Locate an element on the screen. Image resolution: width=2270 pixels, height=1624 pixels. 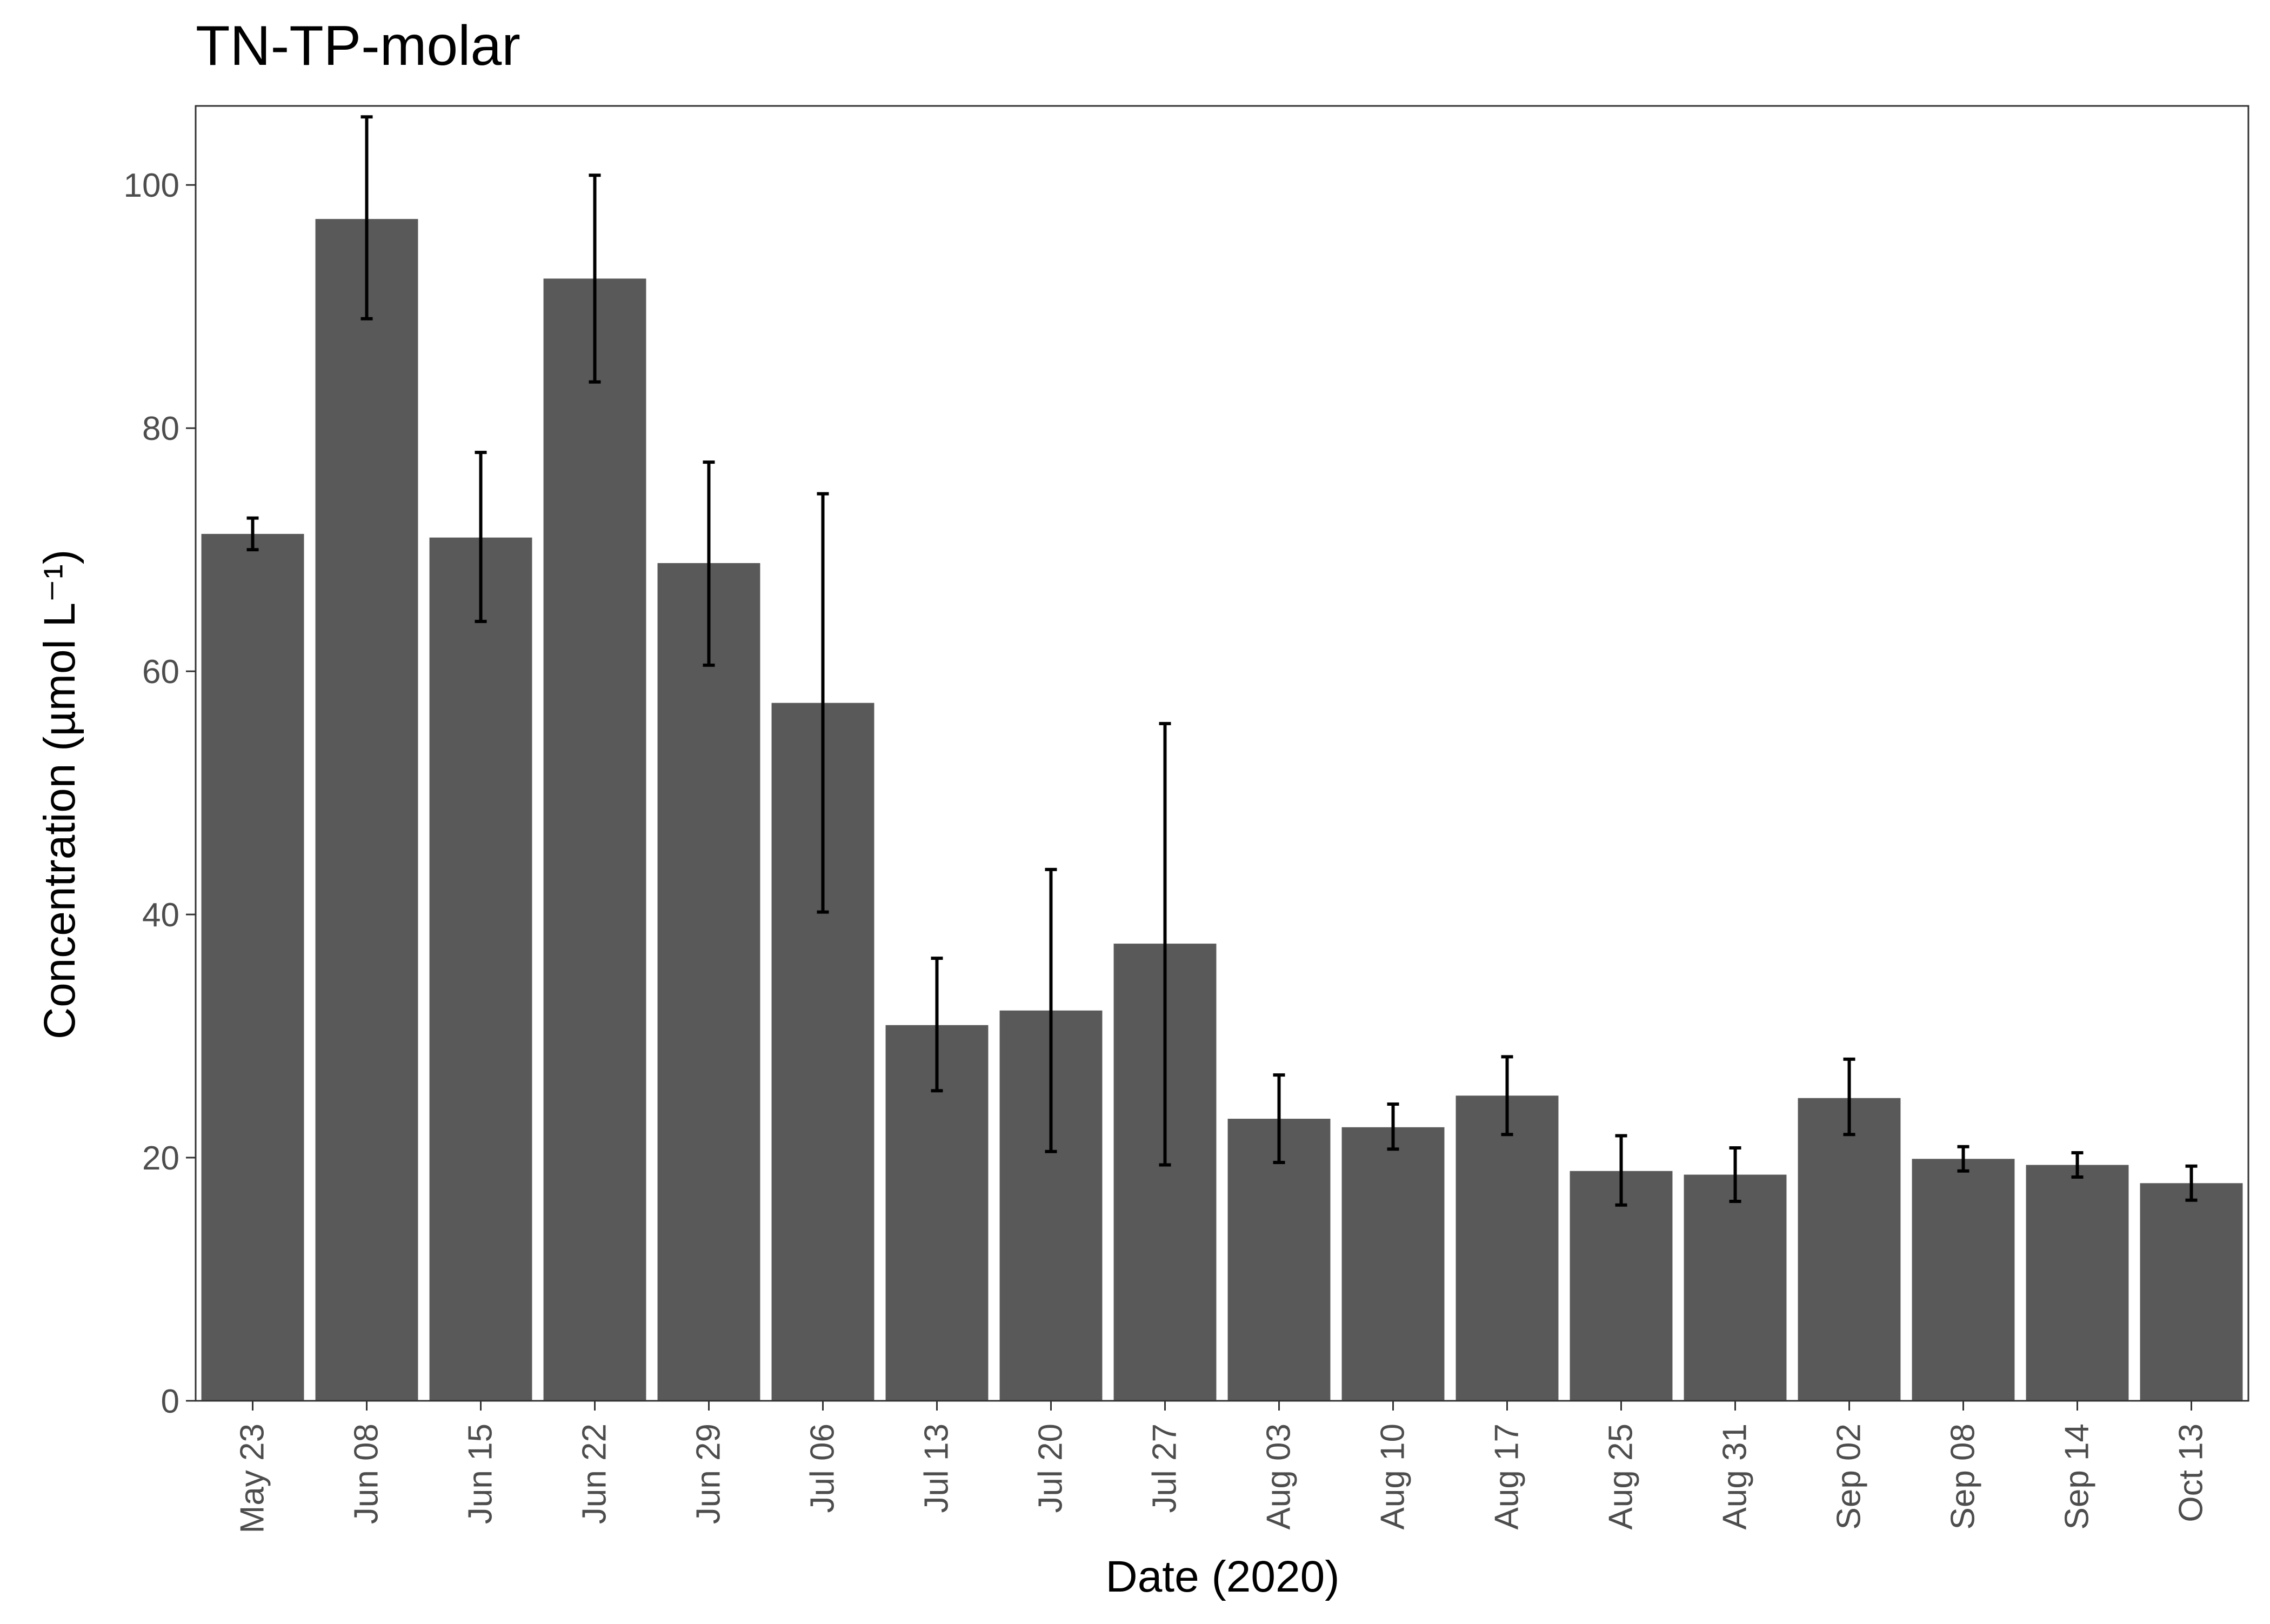
y-axis: 0 20 40 60 80 100 is located at coordinates (160, 793).